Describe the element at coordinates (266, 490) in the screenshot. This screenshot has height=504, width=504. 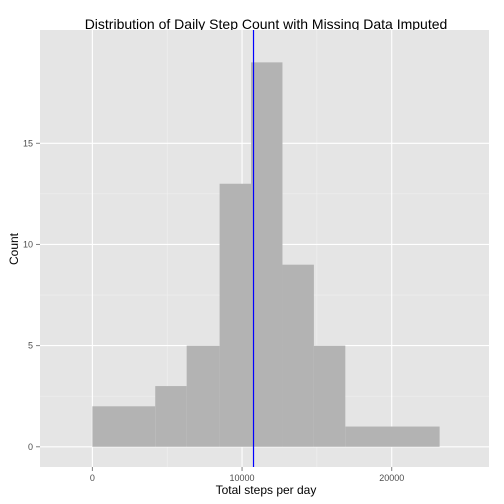
I see `x-axis-title: Total steps per day` at that location.